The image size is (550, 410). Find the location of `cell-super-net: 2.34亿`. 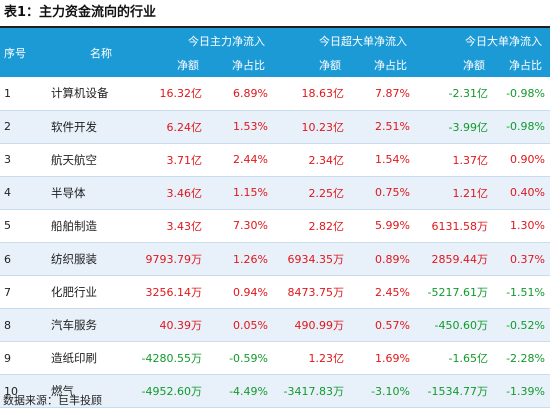

cell-super-net: 2.34亿 is located at coordinates (311, 160).